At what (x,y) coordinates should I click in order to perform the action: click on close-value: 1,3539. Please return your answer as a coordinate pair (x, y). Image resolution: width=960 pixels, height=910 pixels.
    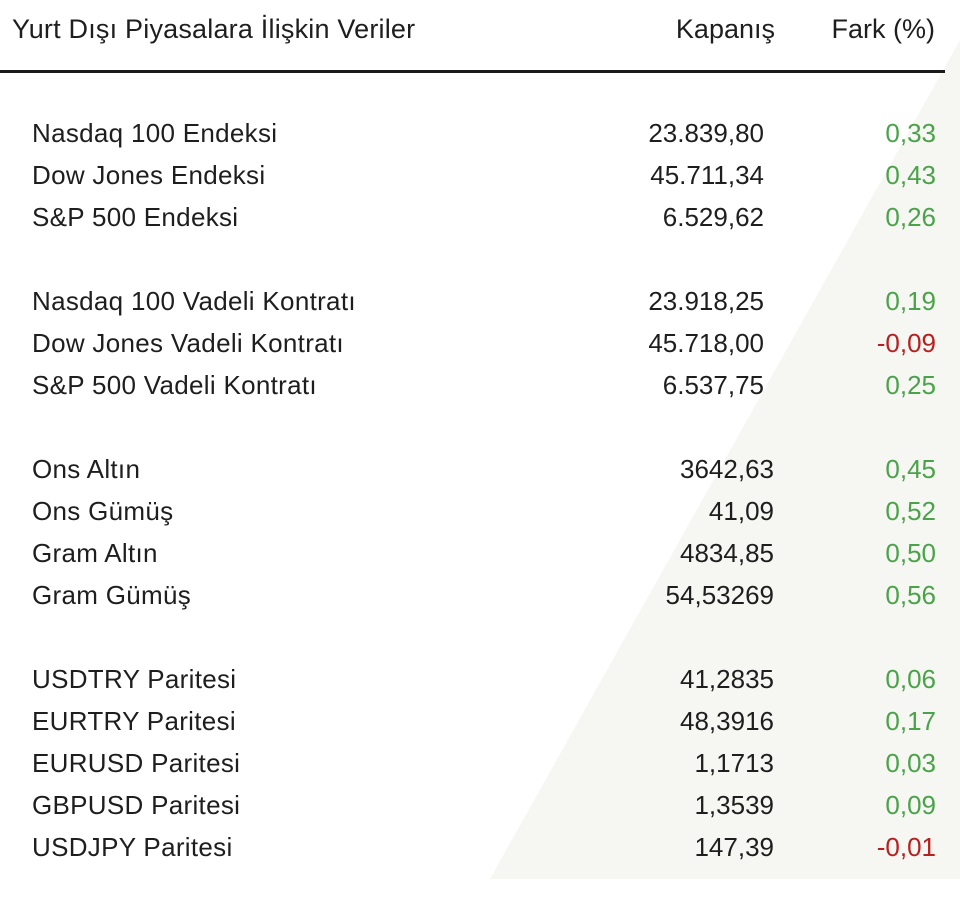
    Looking at the image, I should click on (734, 805).